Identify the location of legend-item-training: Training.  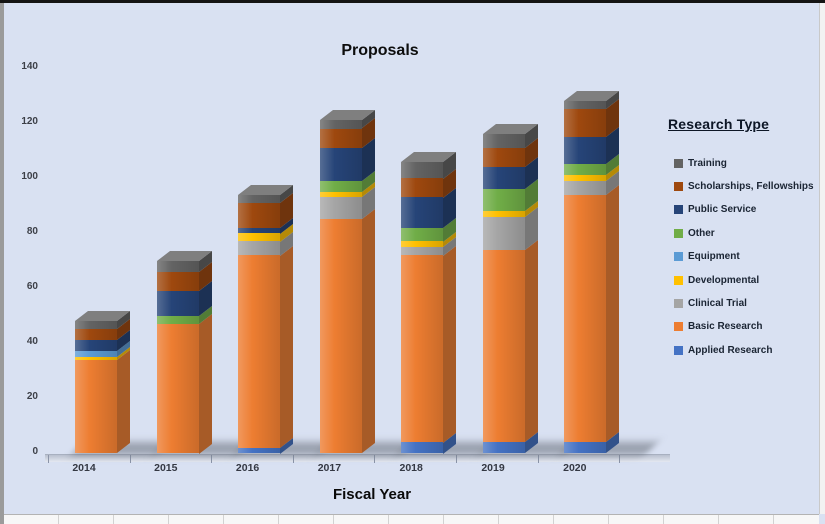
(700, 163).